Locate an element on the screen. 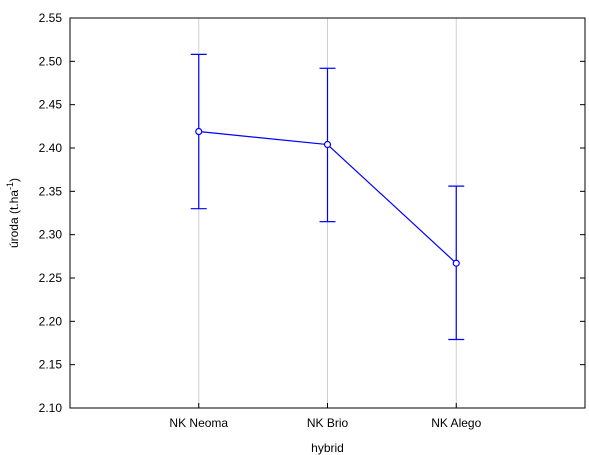 Image resolution: width=589 pixels, height=455 pixels. y-axis-title-close: ) is located at coordinates (14, 180).